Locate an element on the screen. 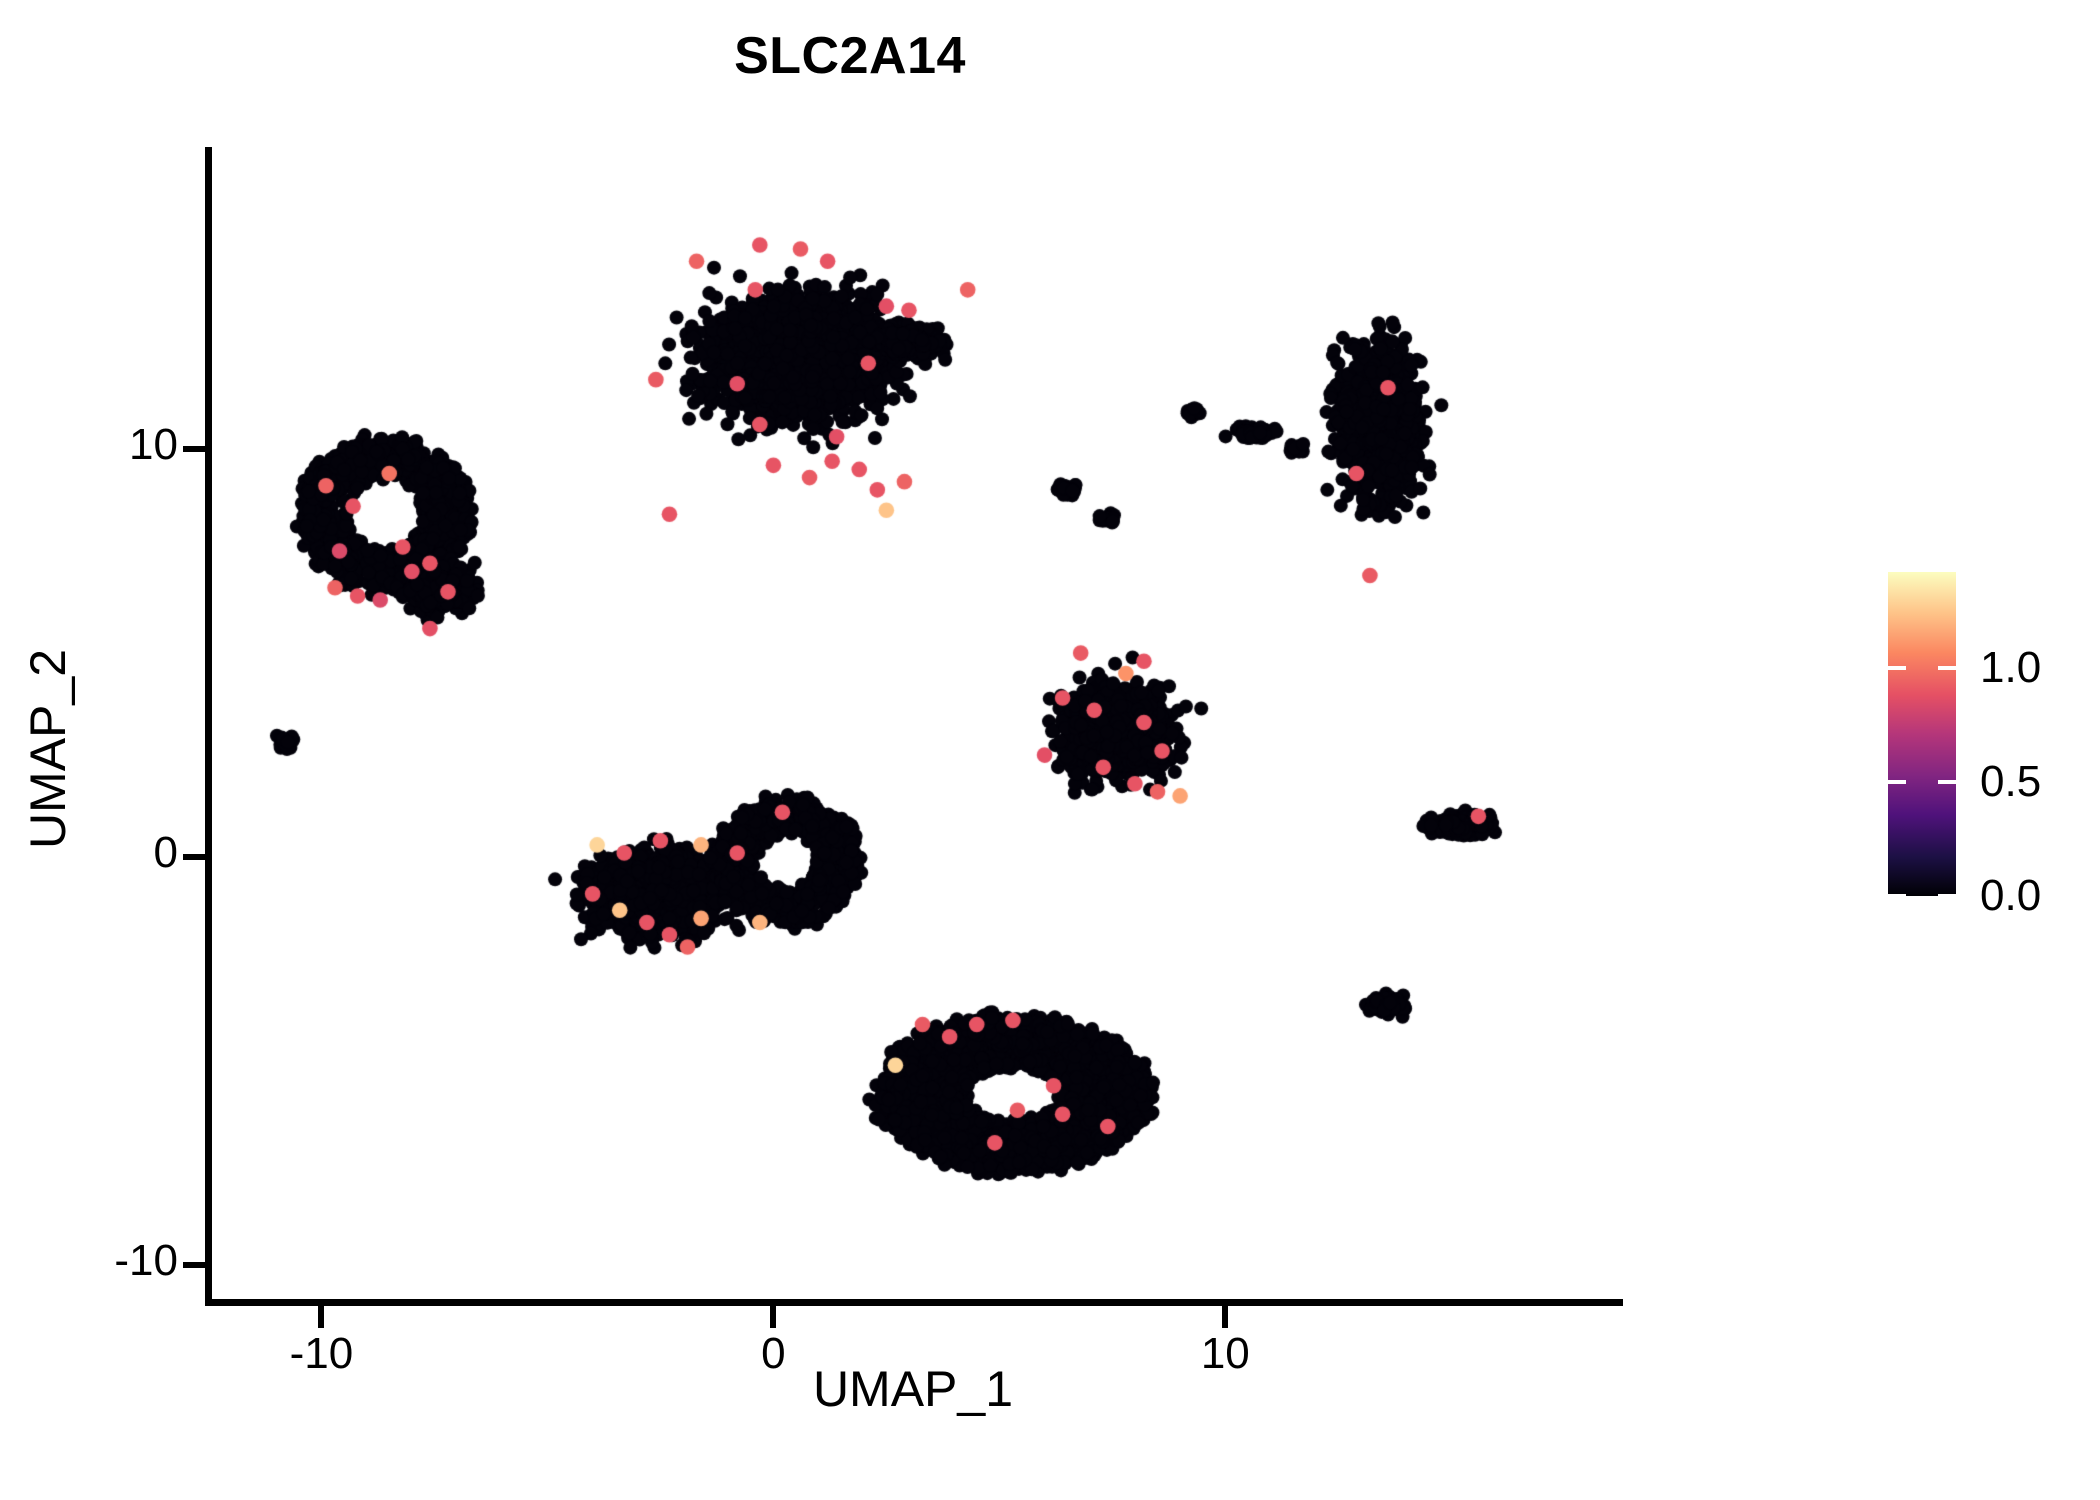  y-axis-title: UMAP_2 is located at coordinates (48, 749).